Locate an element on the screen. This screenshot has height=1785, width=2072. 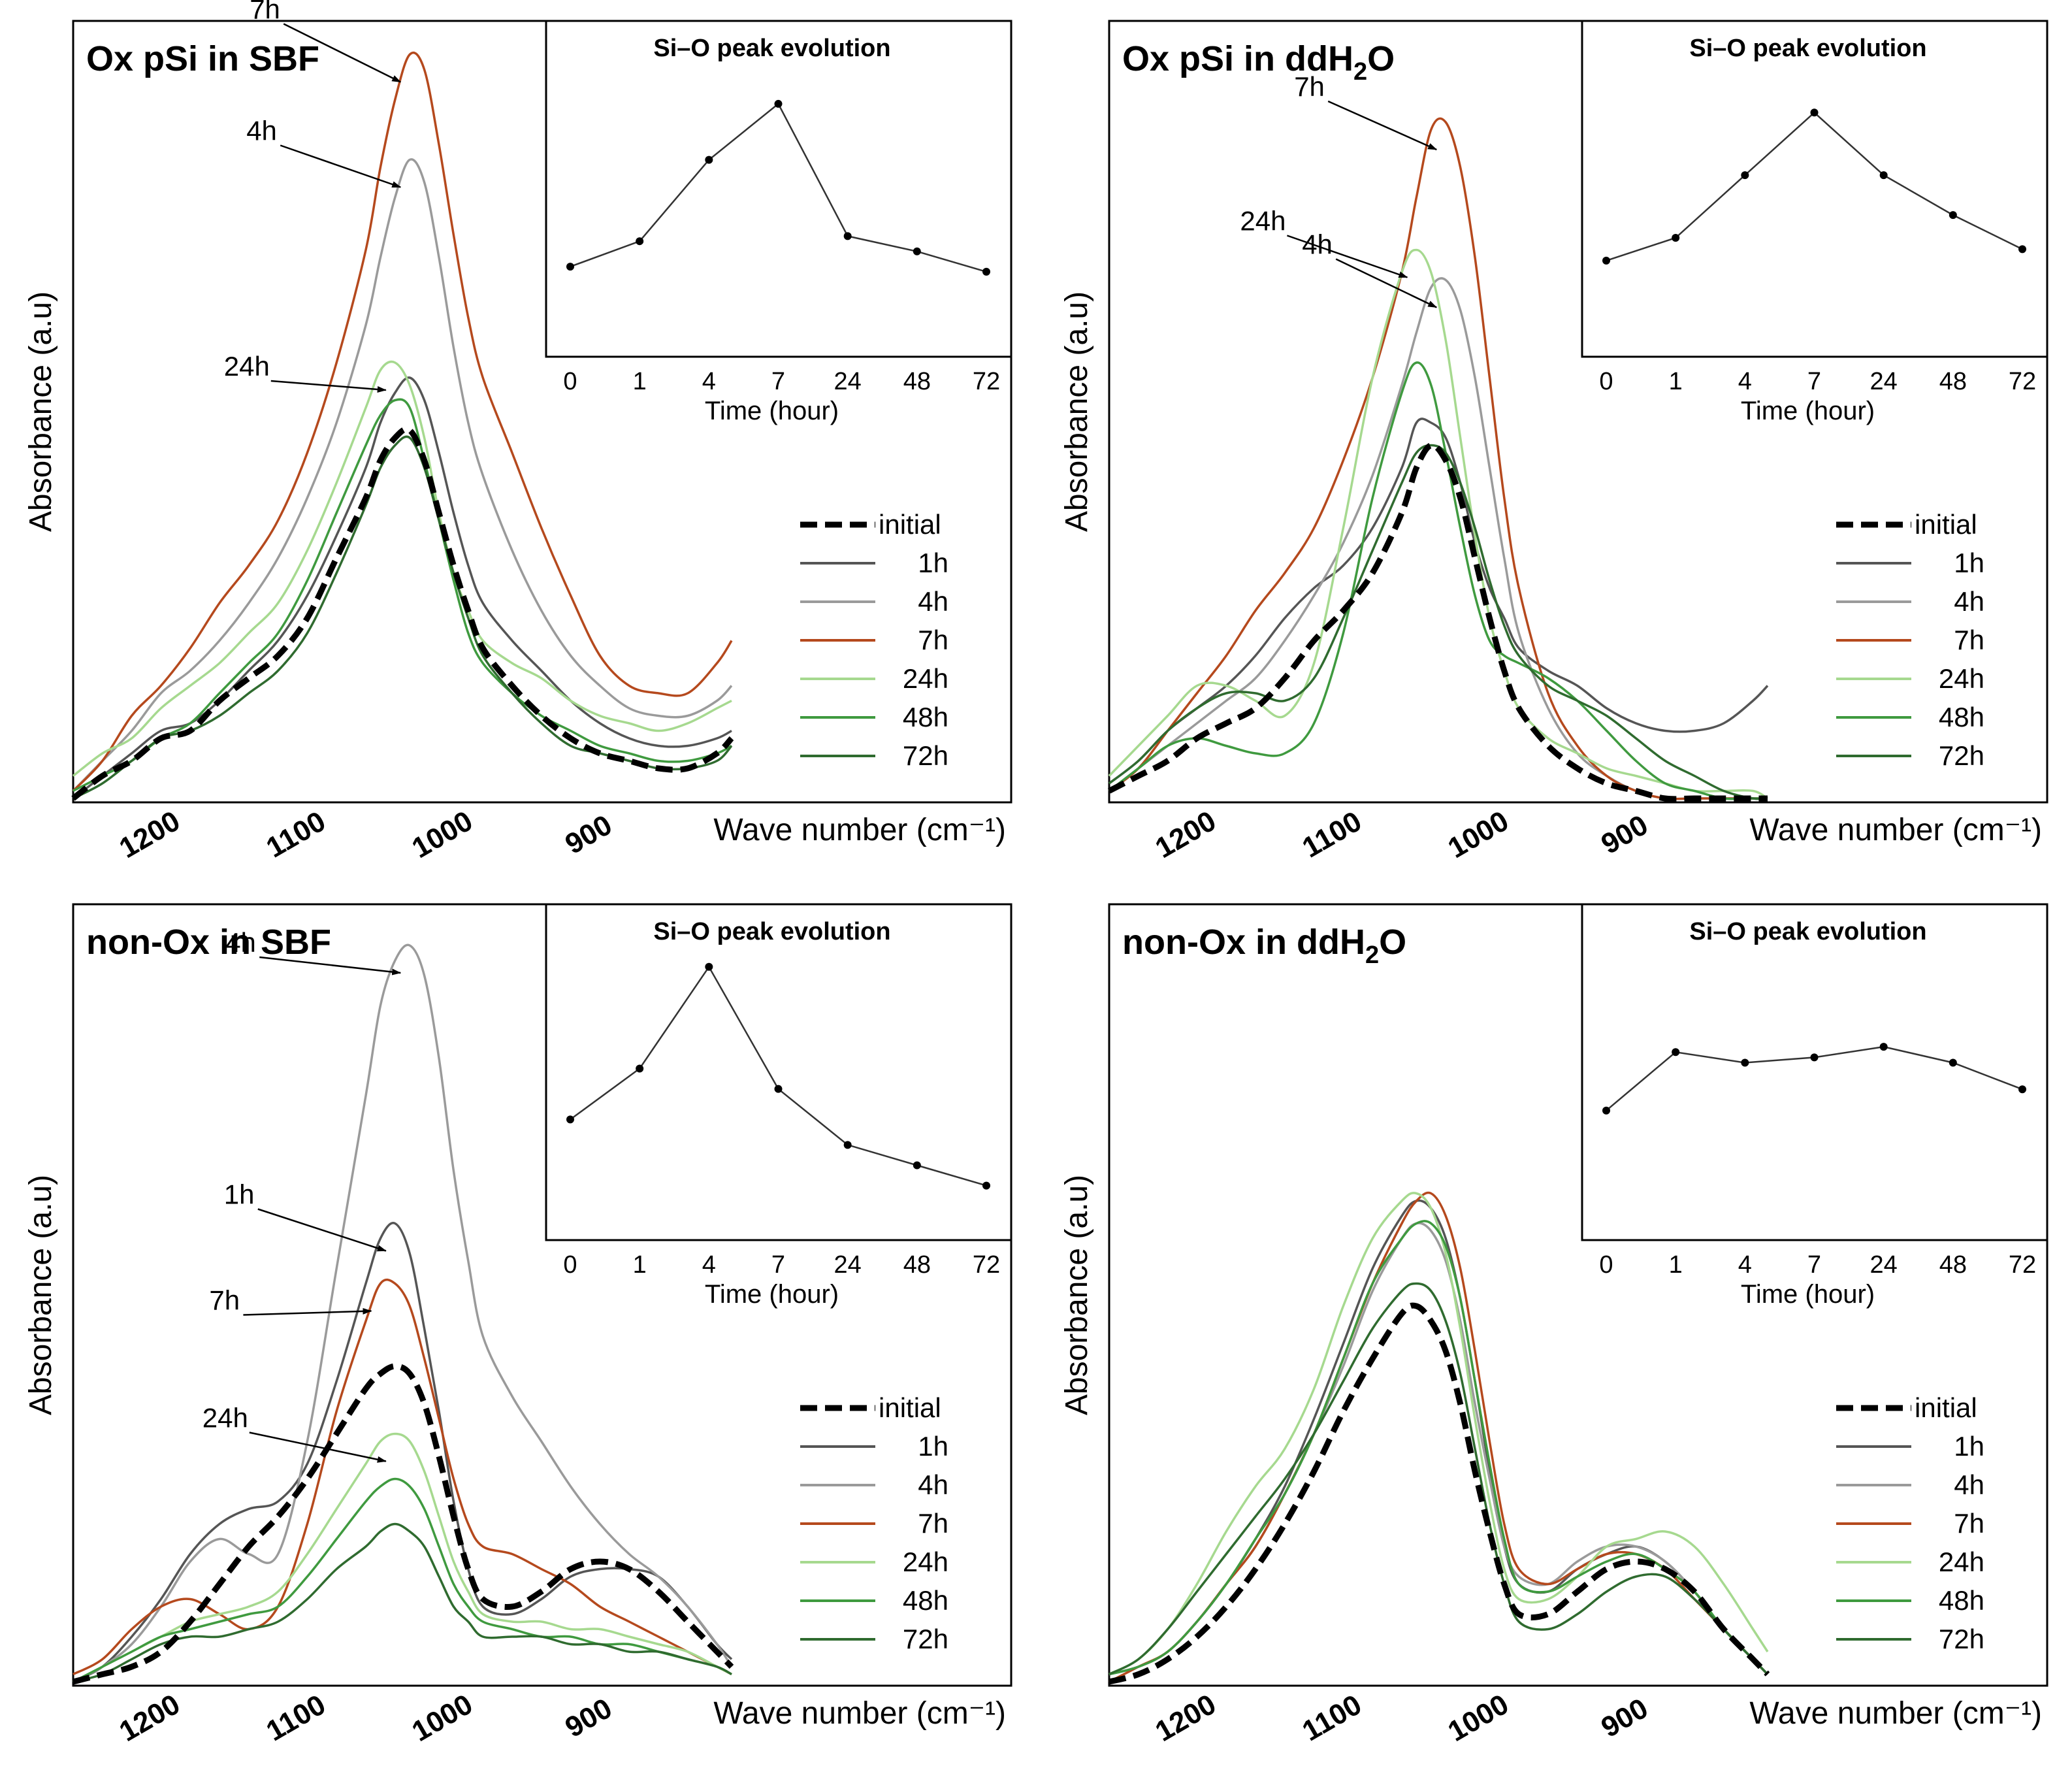
series-line-72h is located at coordinates (1438, 622).